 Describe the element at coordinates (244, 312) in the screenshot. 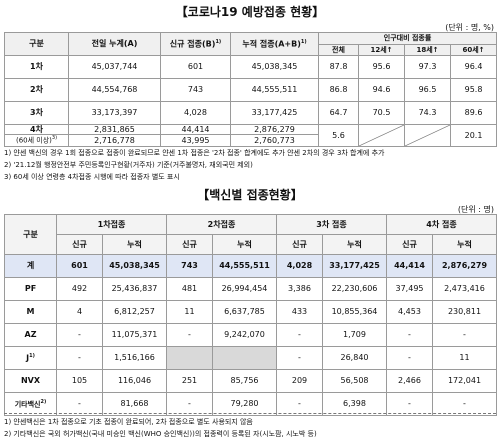

I see `cell: 6,637,785` at that location.